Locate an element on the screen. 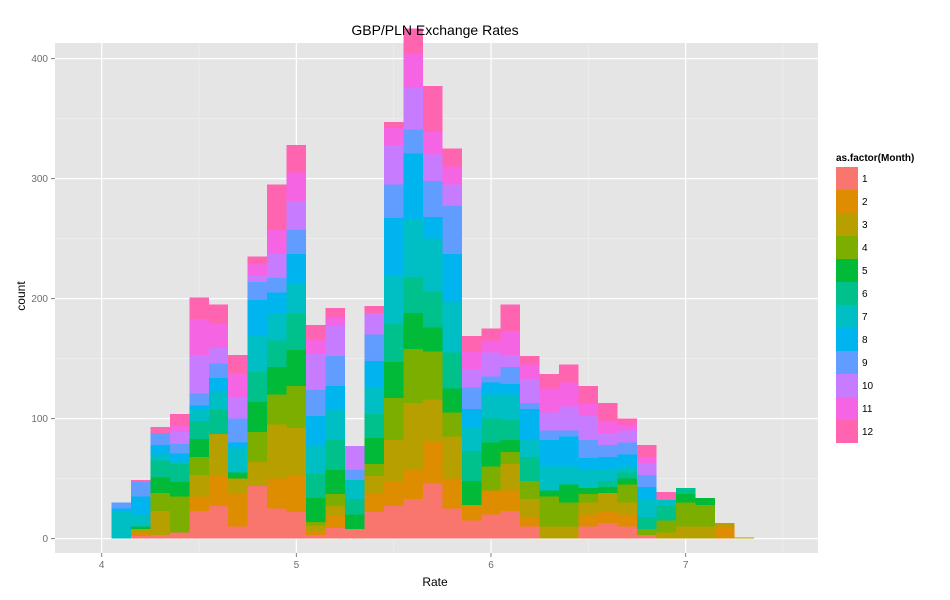 The image size is (950, 600). y-tick-label: 300 is located at coordinates (39, 179).